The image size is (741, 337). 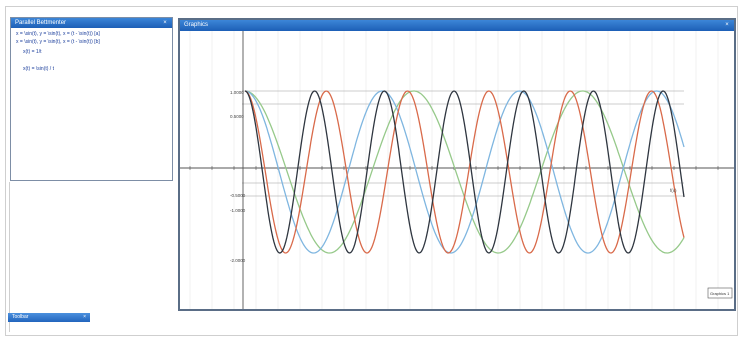 What do you see at coordinates (727, 25) in the screenshot?
I see `graphics-close-icon: ×` at bounding box center [727, 25].